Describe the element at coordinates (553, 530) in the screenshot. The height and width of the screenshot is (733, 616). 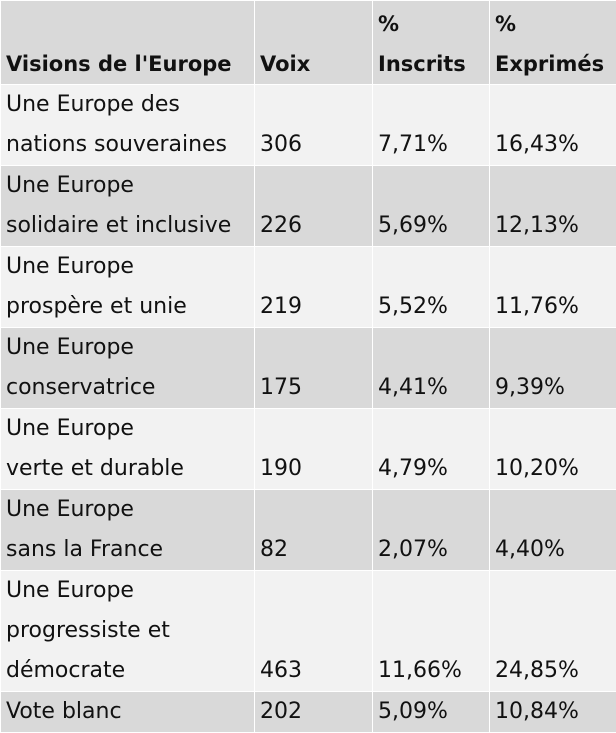
I see `exprimes-cell: 4,40%` at that location.